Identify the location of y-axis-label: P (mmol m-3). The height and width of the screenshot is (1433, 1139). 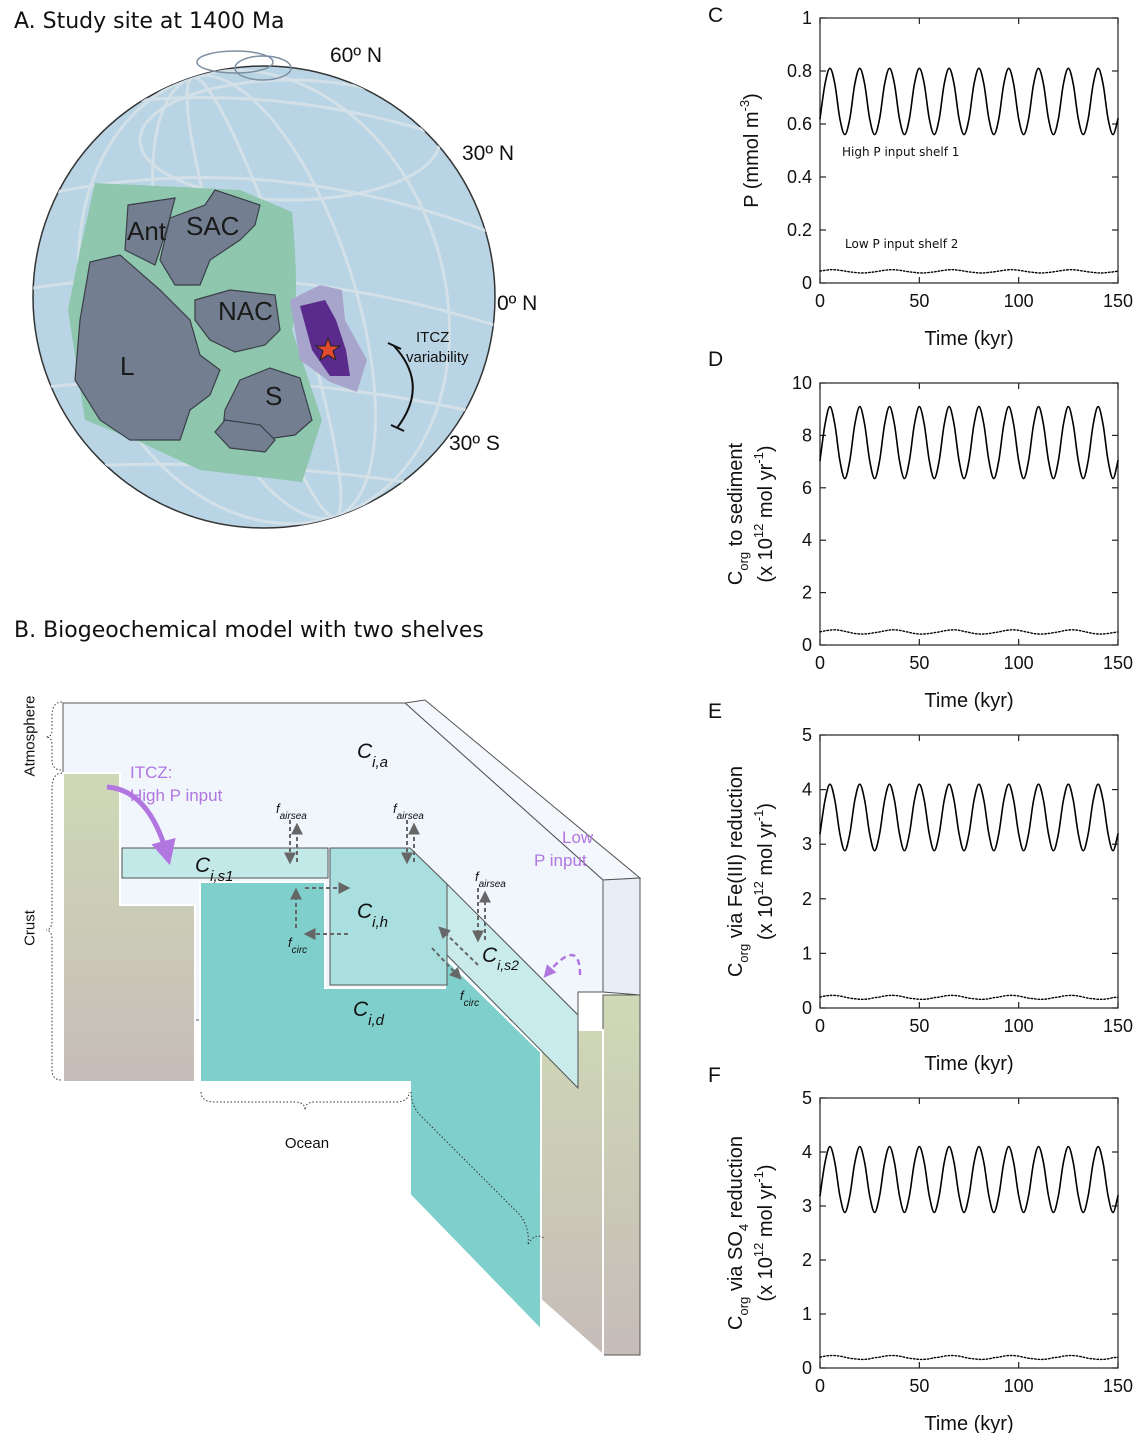
(750, 150).